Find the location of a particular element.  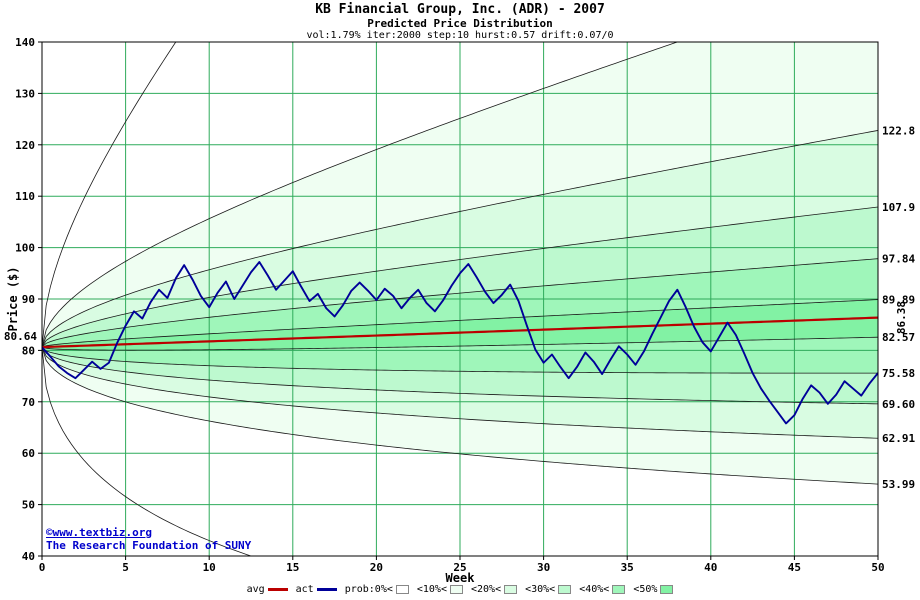

y-tick-label: 80 is located at coordinates (28, 350).